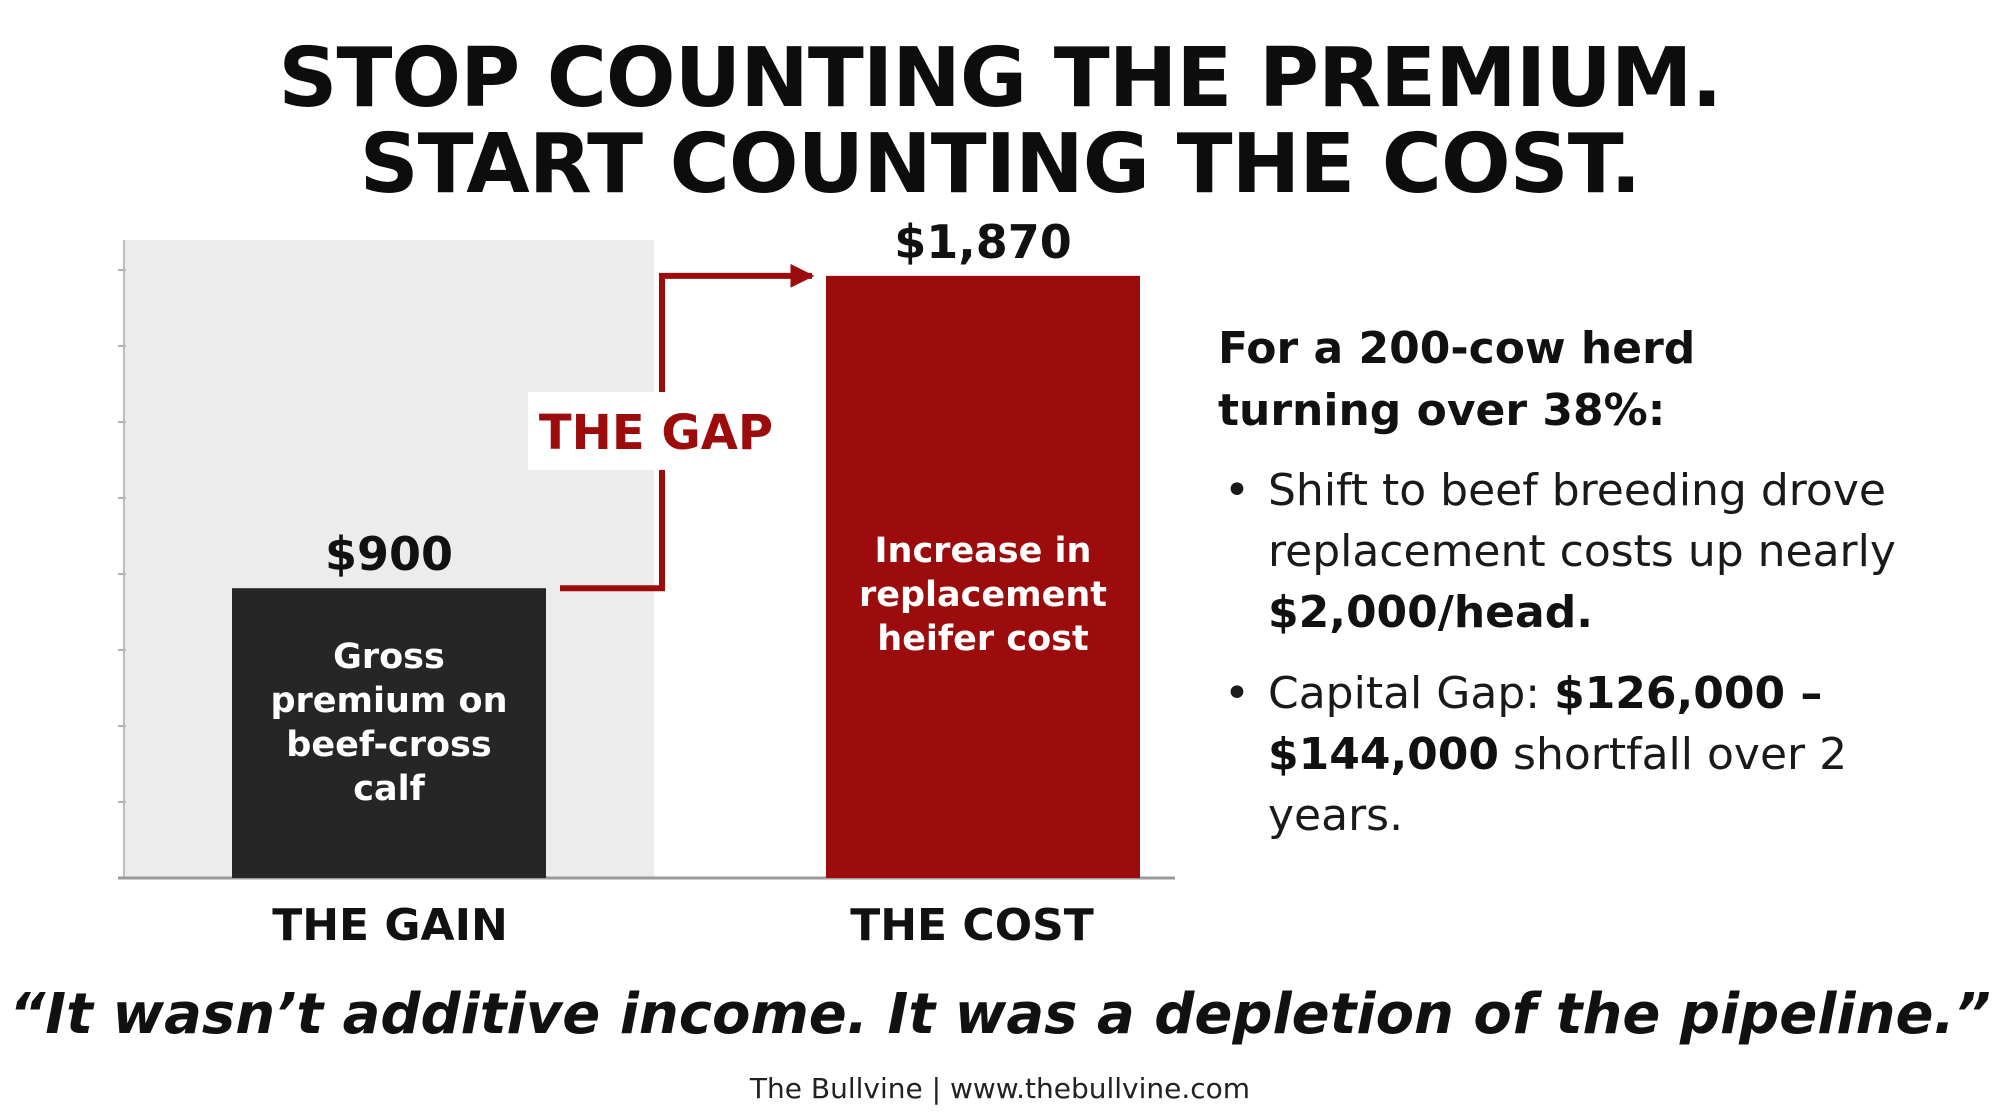 This screenshot has height=1116, width=2000. I want to click on value-label-gain: $900, so click(389, 554).